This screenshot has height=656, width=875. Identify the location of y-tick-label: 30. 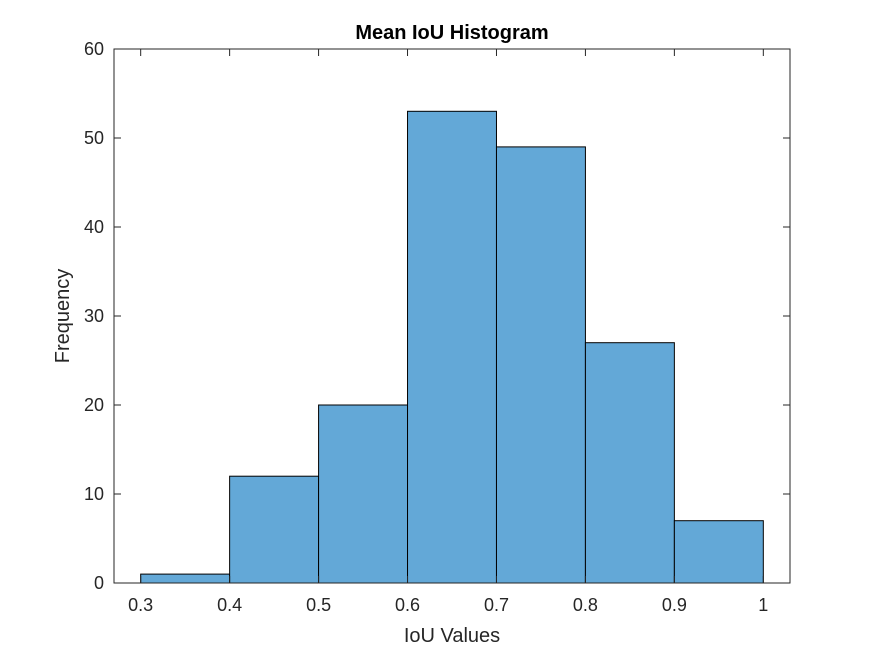
(94, 316).